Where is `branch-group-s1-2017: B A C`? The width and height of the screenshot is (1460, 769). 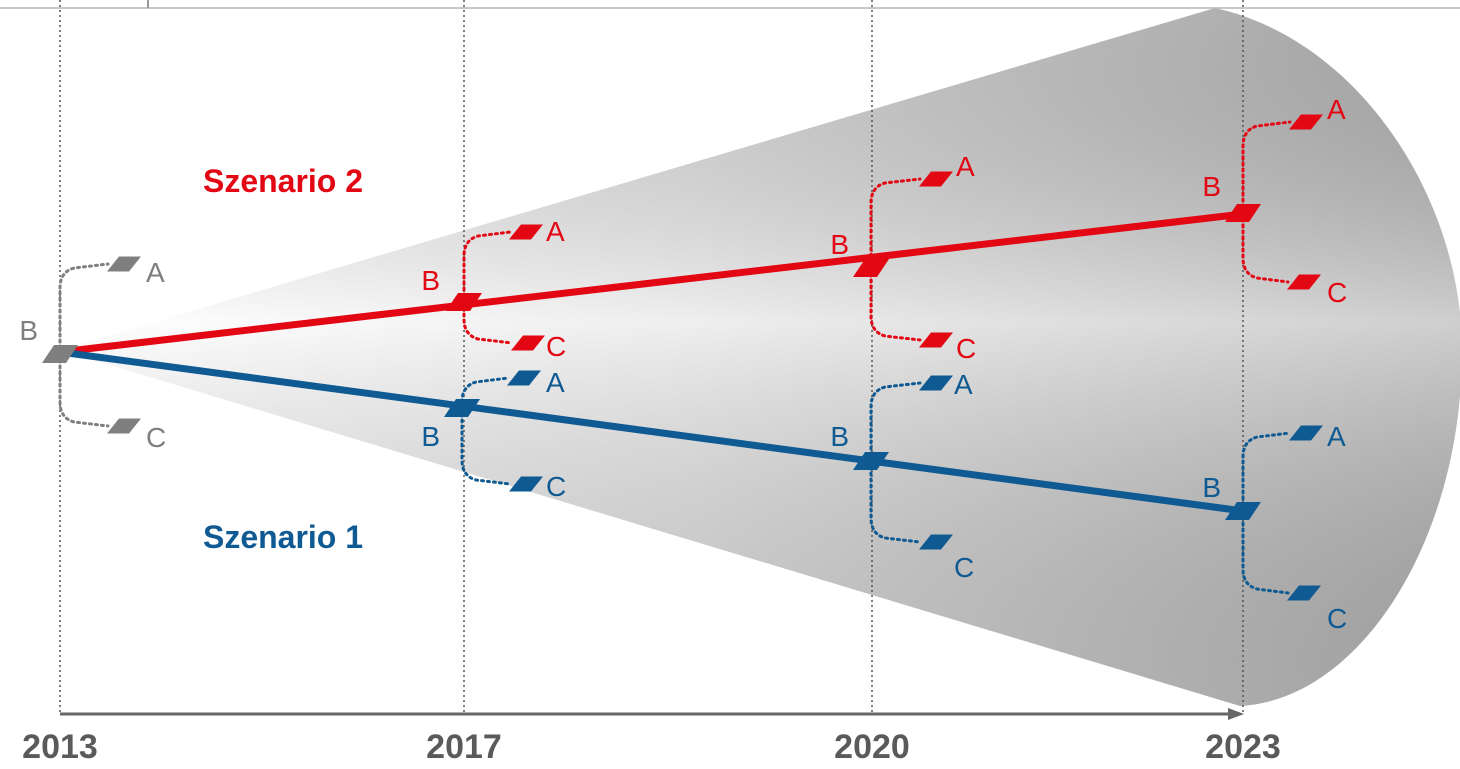 branch-group-s1-2017: B A C is located at coordinates (493, 434).